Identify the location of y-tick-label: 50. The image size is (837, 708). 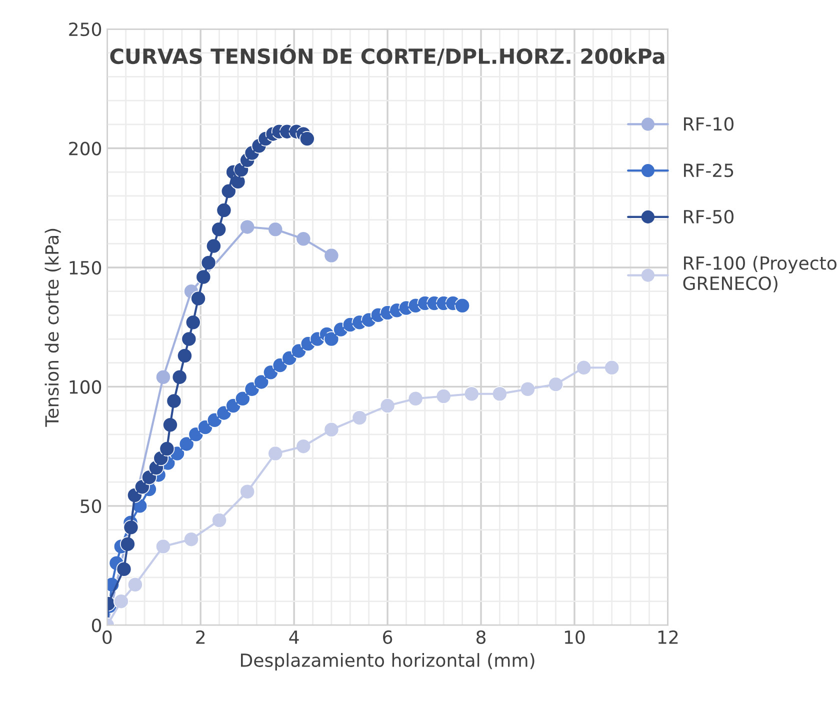
(91, 506).